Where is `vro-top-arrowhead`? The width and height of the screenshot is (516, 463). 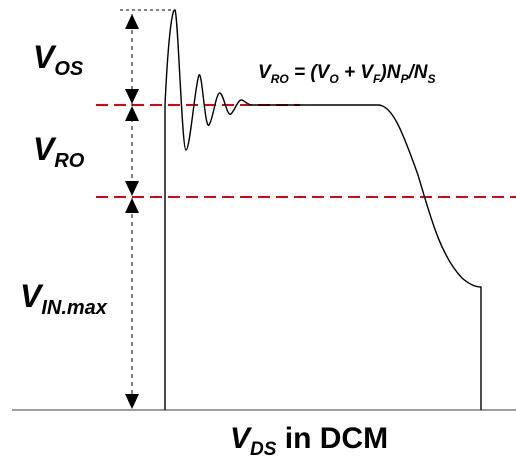
vro-top-arrowhead is located at coordinates (132, 113).